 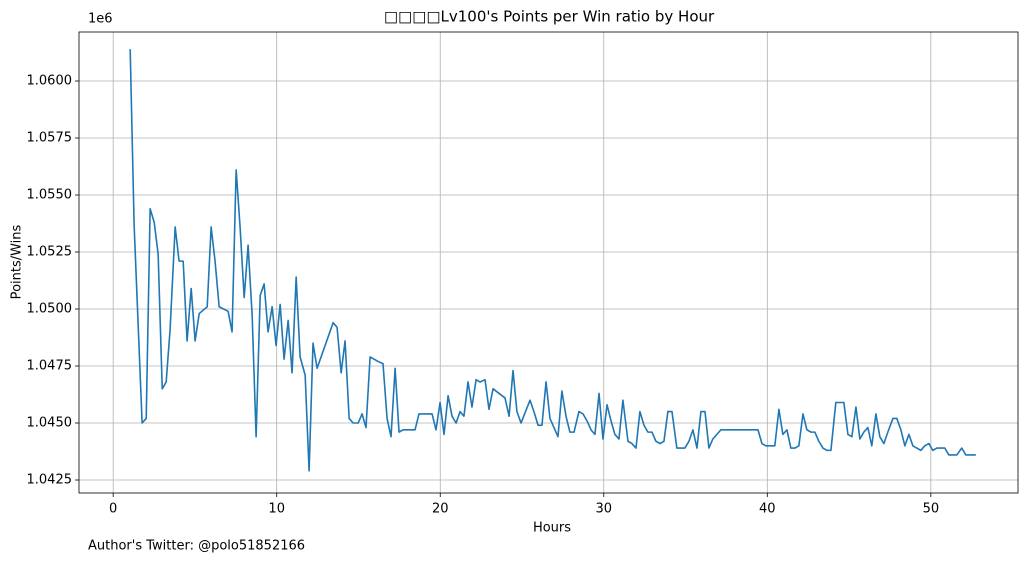 I want to click on y-tick-label: 1.0500, so click(x=50, y=309).